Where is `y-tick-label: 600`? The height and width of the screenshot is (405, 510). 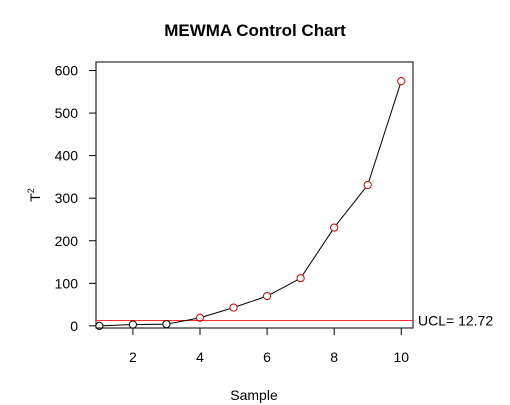
y-tick-label: 600 is located at coordinates (67, 71).